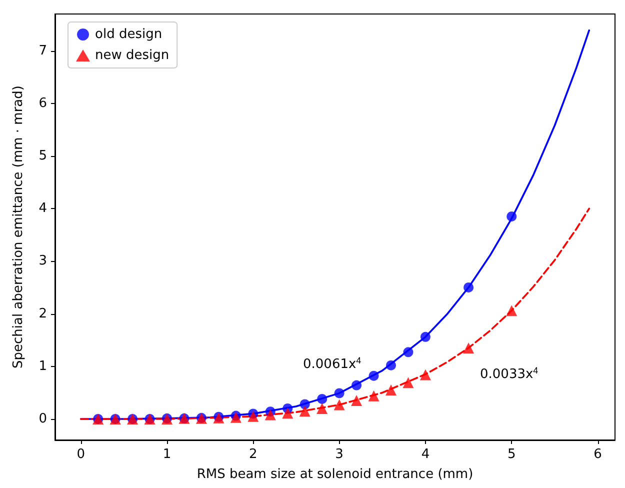  Describe the element at coordinates (18, 227) in the screenshot. I see `y-axis-title: Spechial aberration emittance (mm · mrad)` at that location.